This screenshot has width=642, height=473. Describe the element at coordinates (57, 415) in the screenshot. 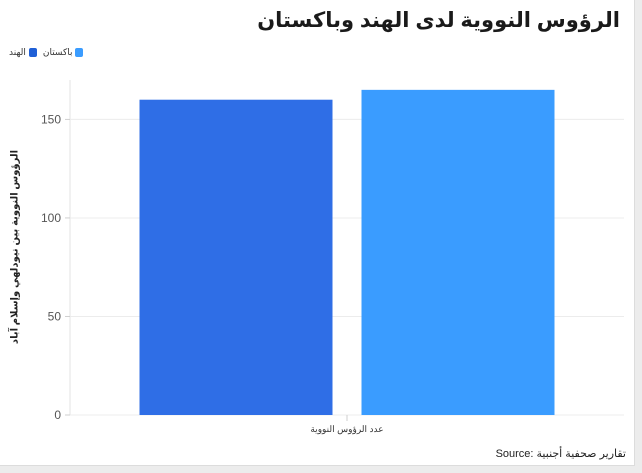

I see `y-tick-label: 0` at that location.